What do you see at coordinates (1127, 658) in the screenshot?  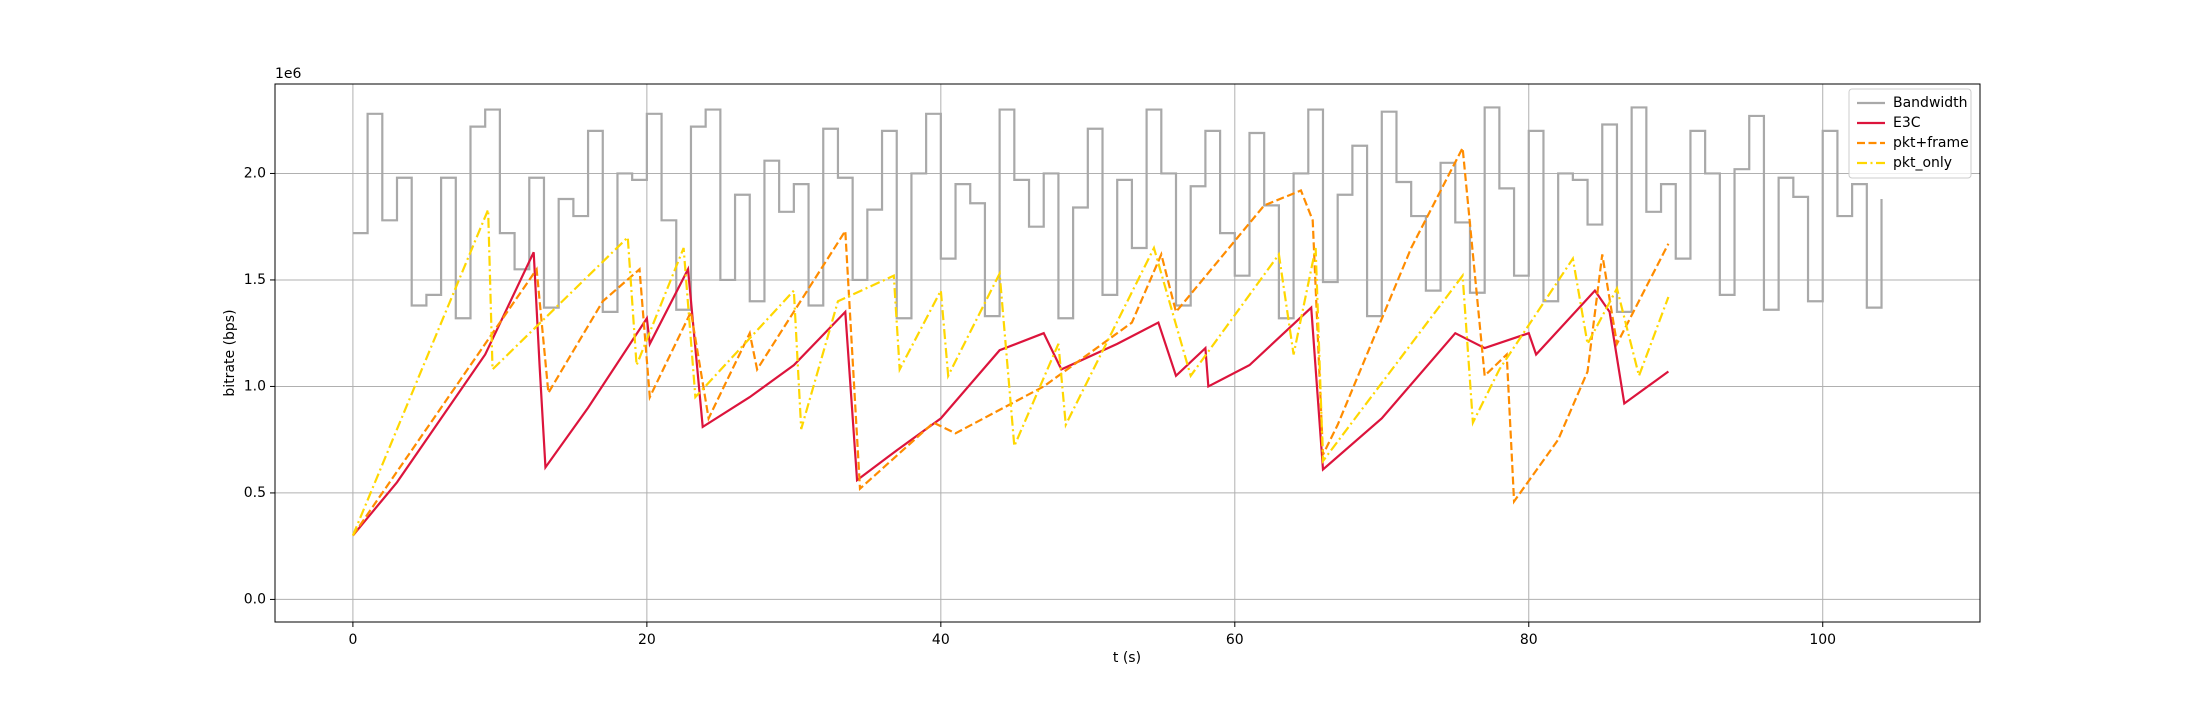 I see `x-axis-label: t (s)` at bounding box center [1127, 658].